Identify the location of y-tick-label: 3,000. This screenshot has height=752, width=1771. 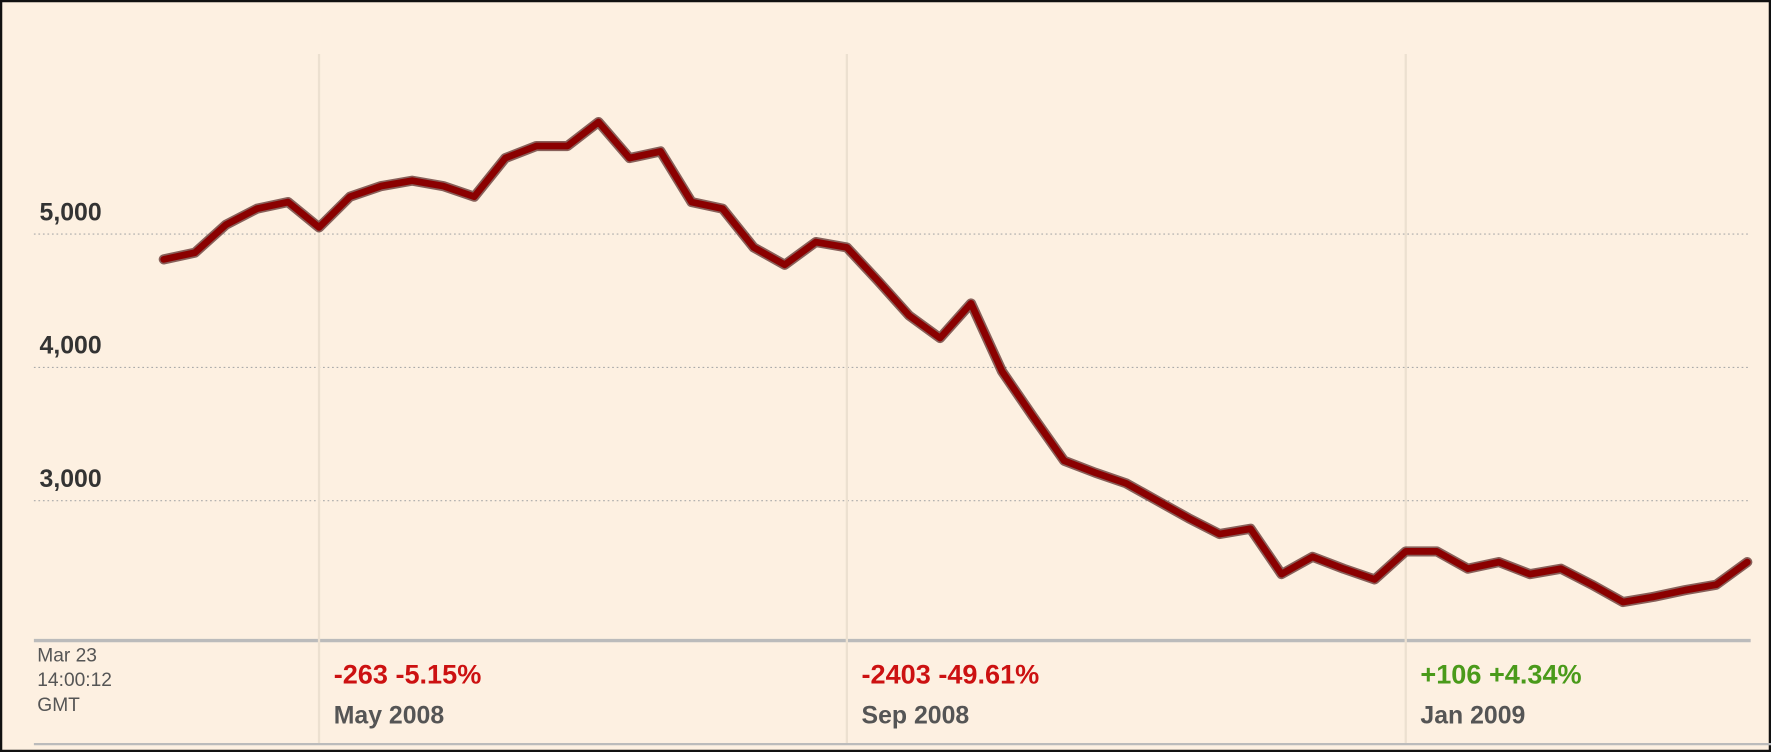
(71, 479).